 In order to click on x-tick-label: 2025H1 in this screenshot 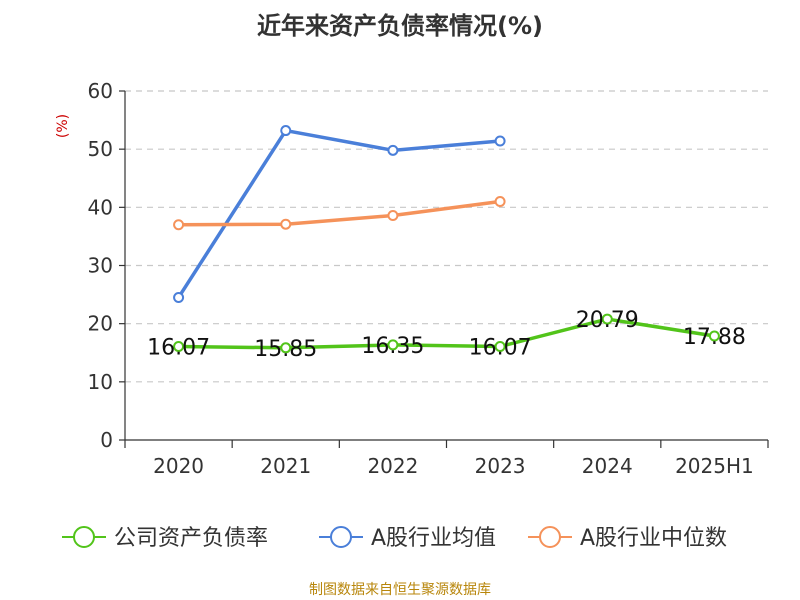, I will do `click(714, 466)`.